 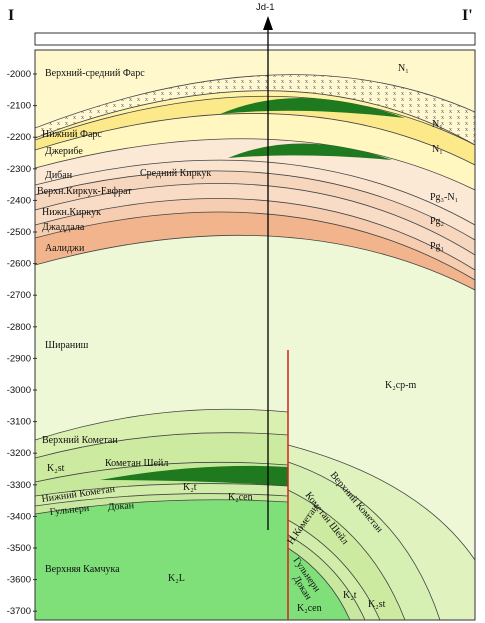 What do you see at coordinates (437, 221) in the screenshot?
I see `age: Pg₂` at bounding box center [437, 221].